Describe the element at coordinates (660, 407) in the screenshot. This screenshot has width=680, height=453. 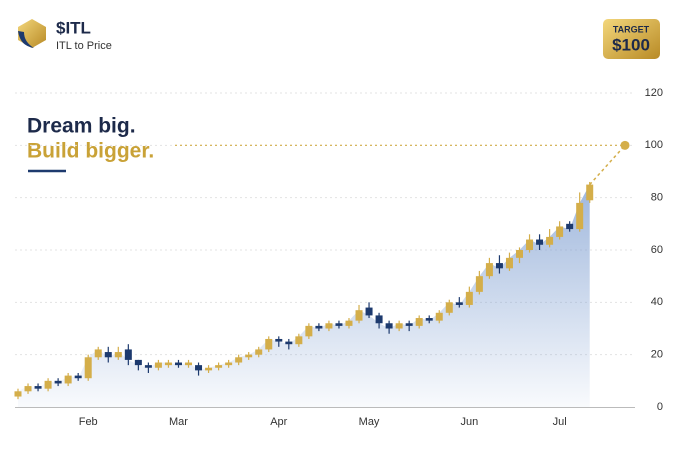
I see `y-tick-label: 0` at that location.